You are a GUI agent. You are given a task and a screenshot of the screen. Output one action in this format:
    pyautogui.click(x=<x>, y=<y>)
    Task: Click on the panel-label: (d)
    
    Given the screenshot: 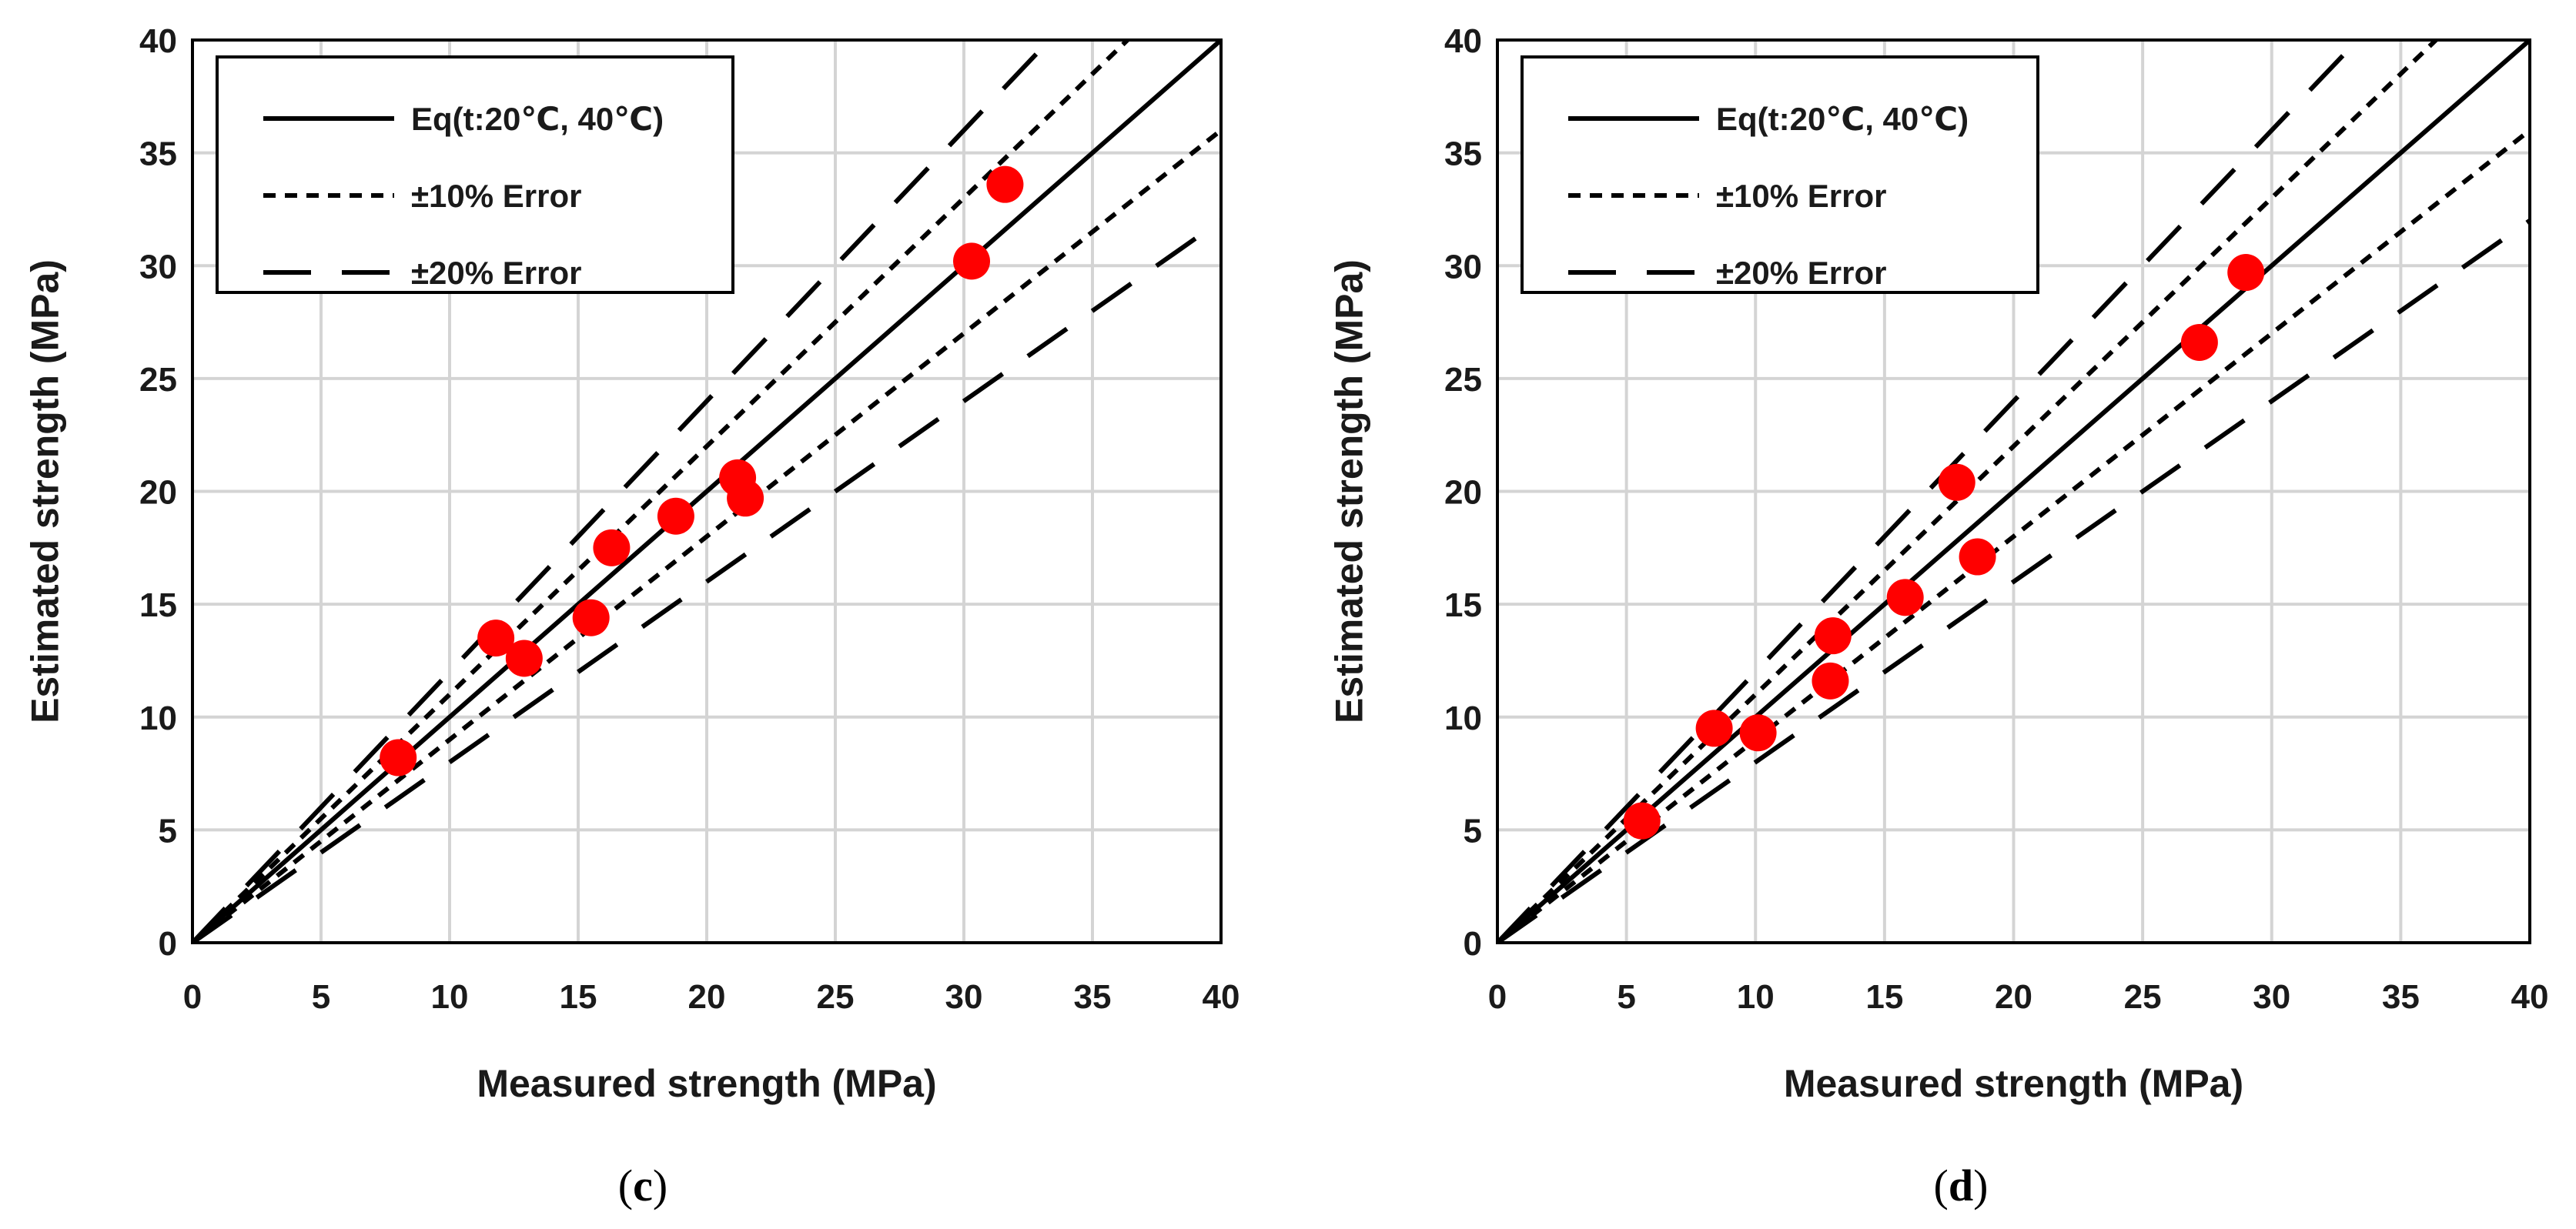 What is the action you would take?
    pyautogui.click(x=1962, y=1186)
    